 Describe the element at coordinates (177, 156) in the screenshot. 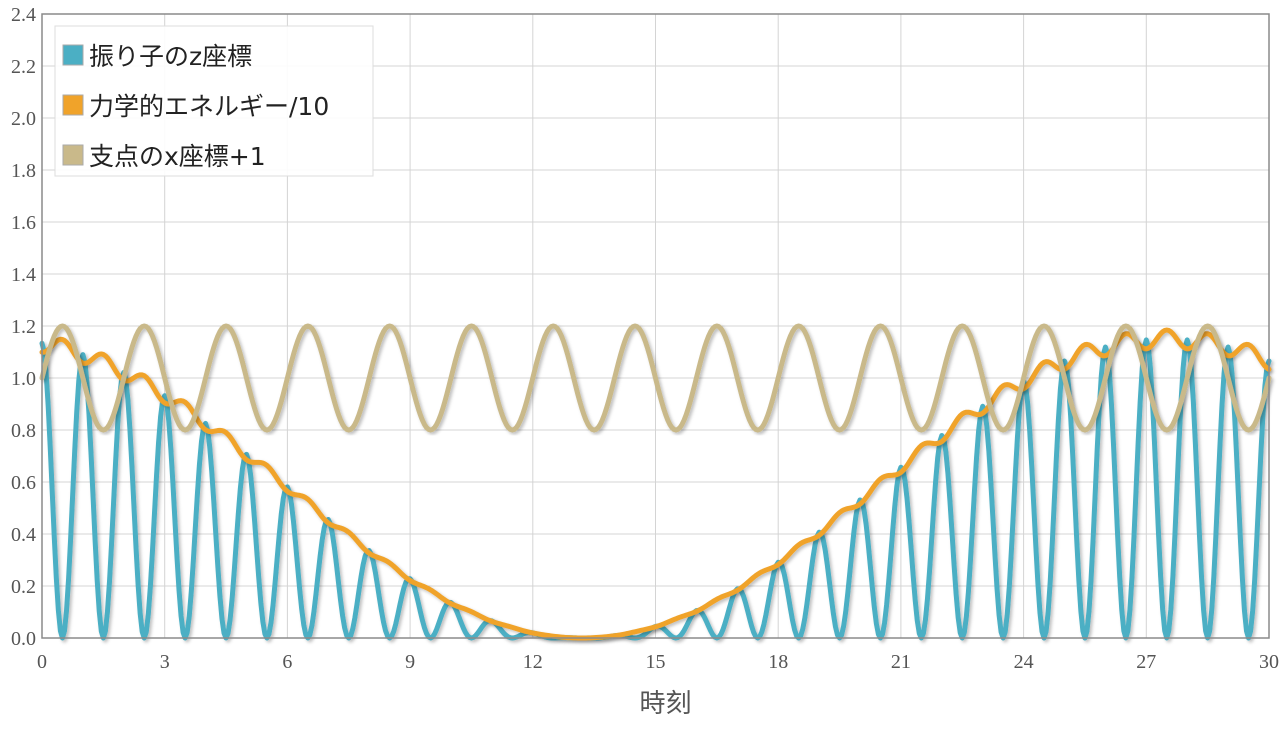

I see `legend-label: 支点のx座標+1` at that location.